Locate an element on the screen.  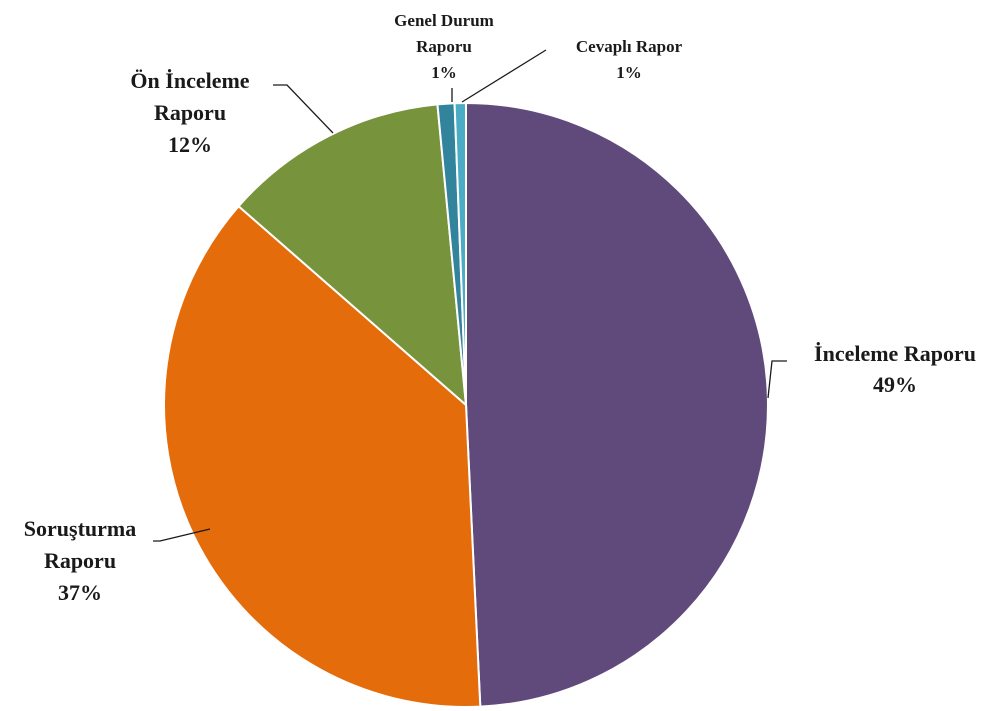
slice-percent-label-3: 1% is located at coordinates (444, 72).